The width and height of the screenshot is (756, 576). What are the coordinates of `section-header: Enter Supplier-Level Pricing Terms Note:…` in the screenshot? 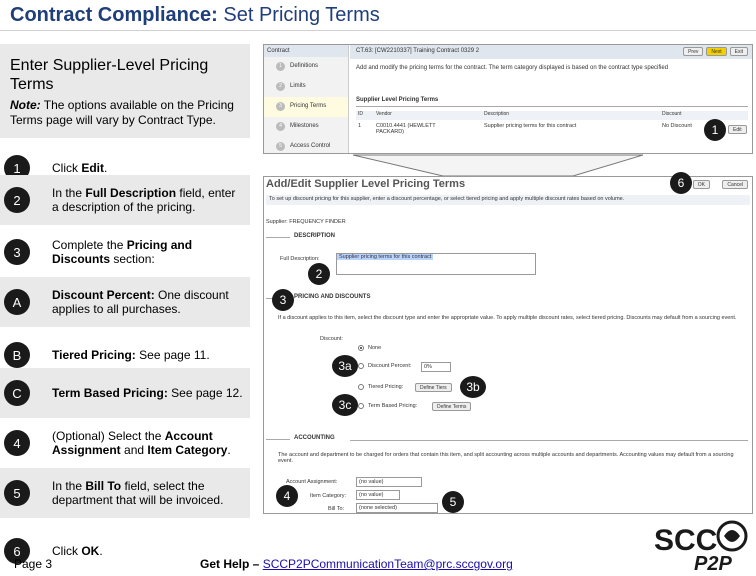 It's located at (125, 91).